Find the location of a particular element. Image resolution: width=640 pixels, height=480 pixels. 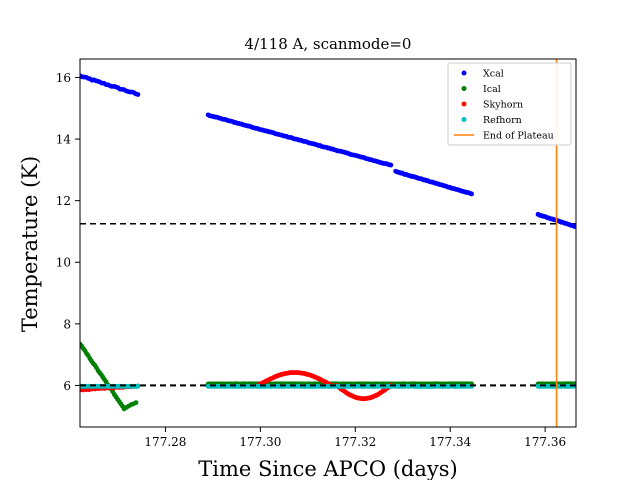

legend-label-xcal: Xcal is located at coordinates (493, 74).